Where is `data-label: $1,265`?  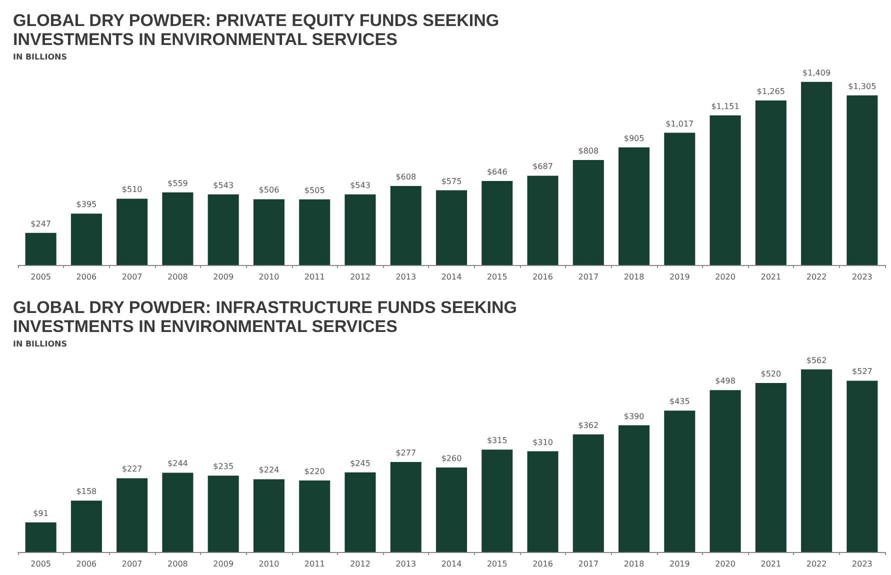 data-label: $1,265 is located at coordinates (770, 91).